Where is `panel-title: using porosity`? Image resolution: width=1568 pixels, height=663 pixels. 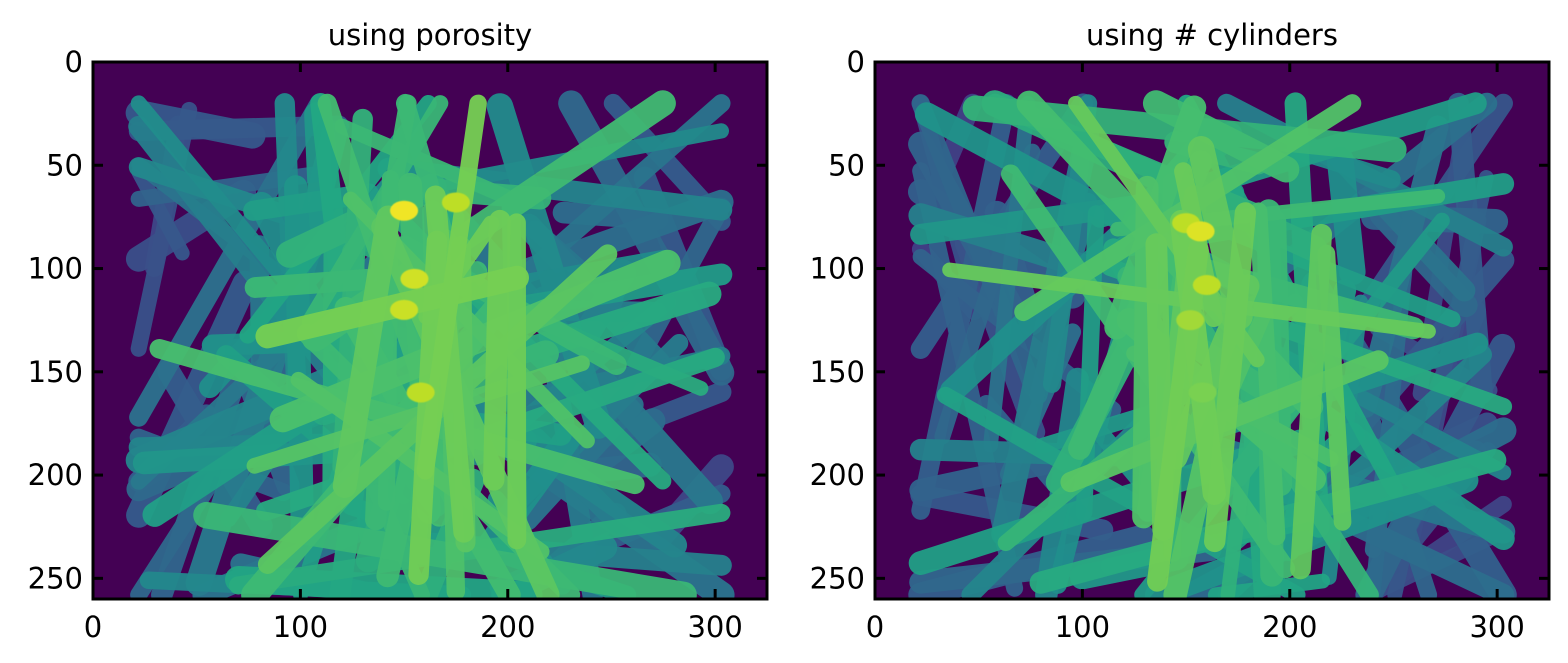
panel-title: using porosity is located at coordinates (430, 35).